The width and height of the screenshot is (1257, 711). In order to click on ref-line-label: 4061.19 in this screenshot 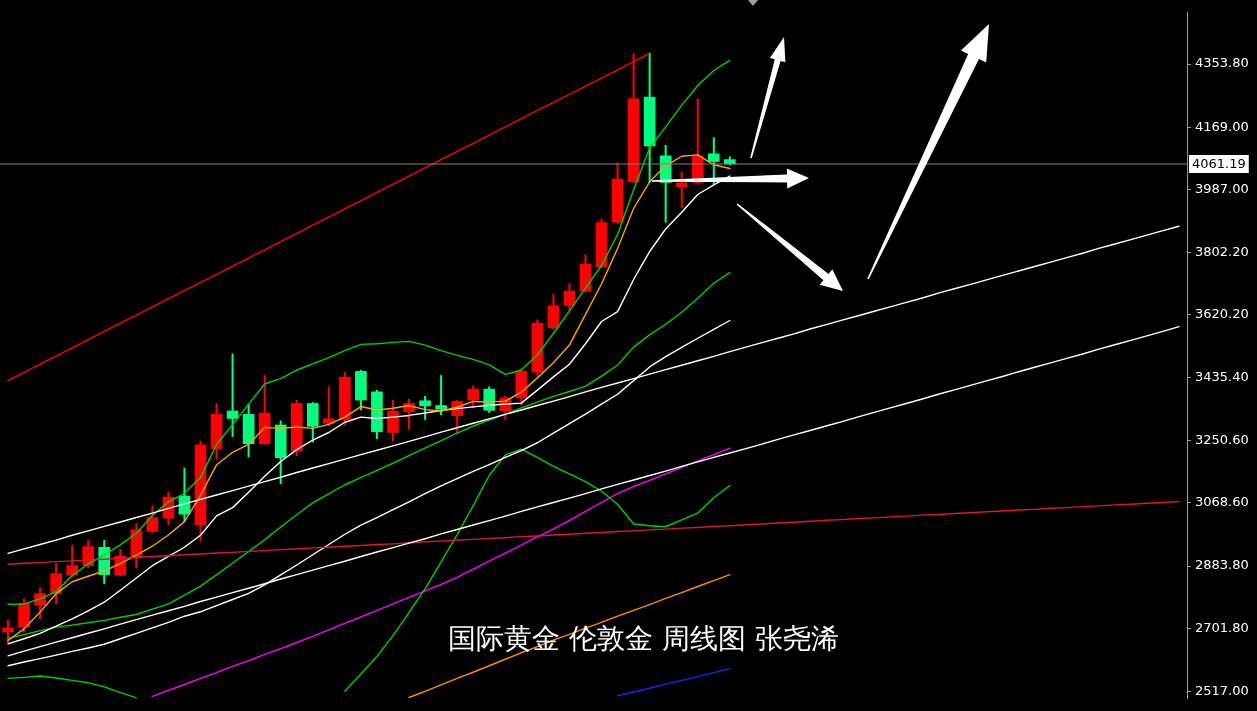, I will do `click(1219, 164)`.